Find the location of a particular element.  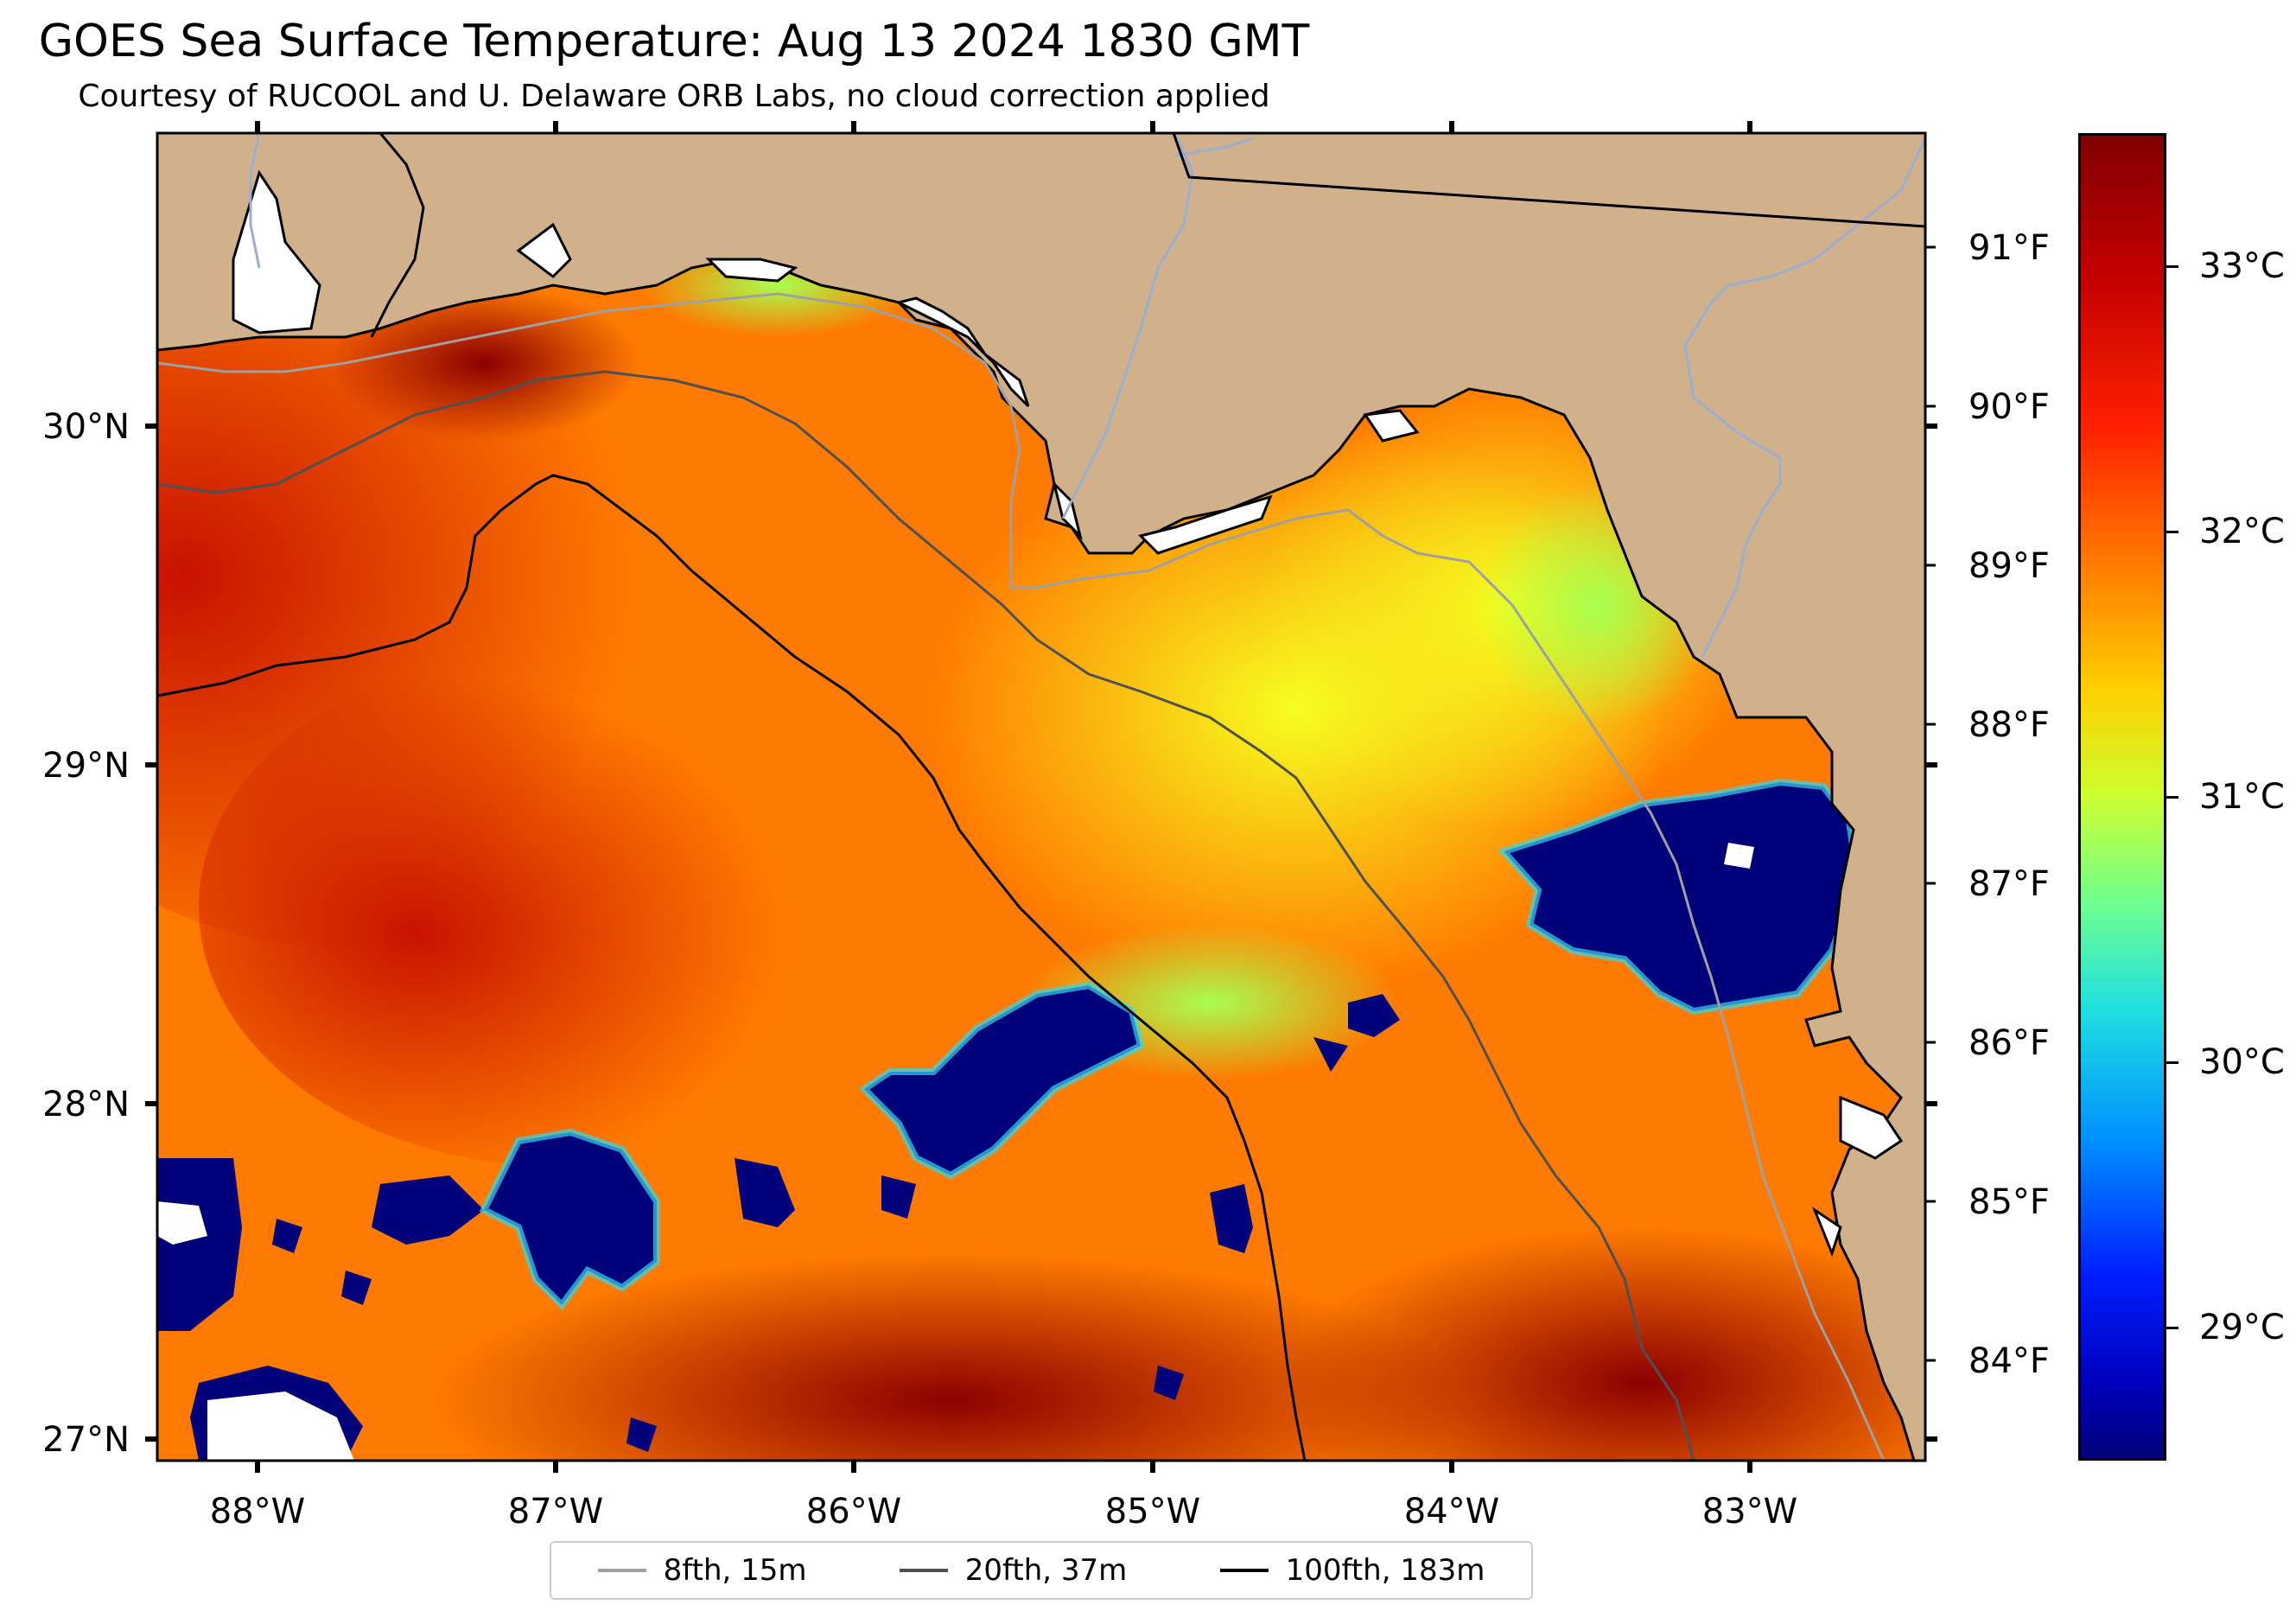

x-tick-label: 87°W is located at coordinates (555, 1512).